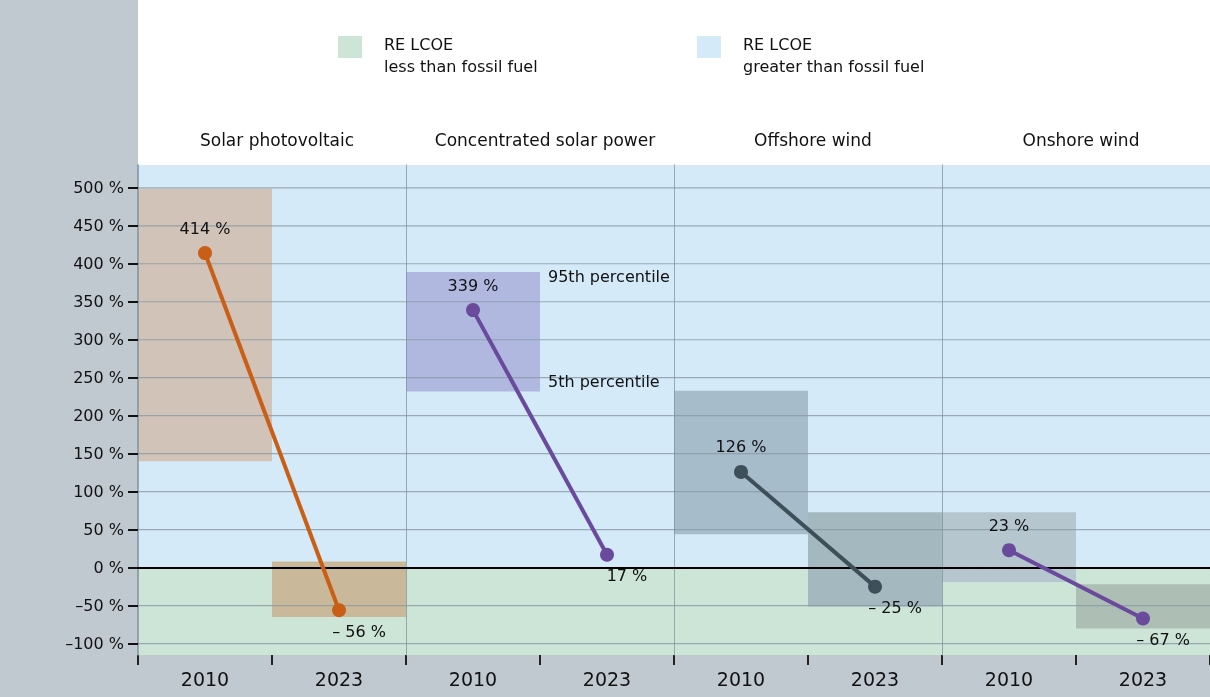  Describe the element at coordinates (205, 228) in the screenshot. I see `data-label: 414 %` at that location.